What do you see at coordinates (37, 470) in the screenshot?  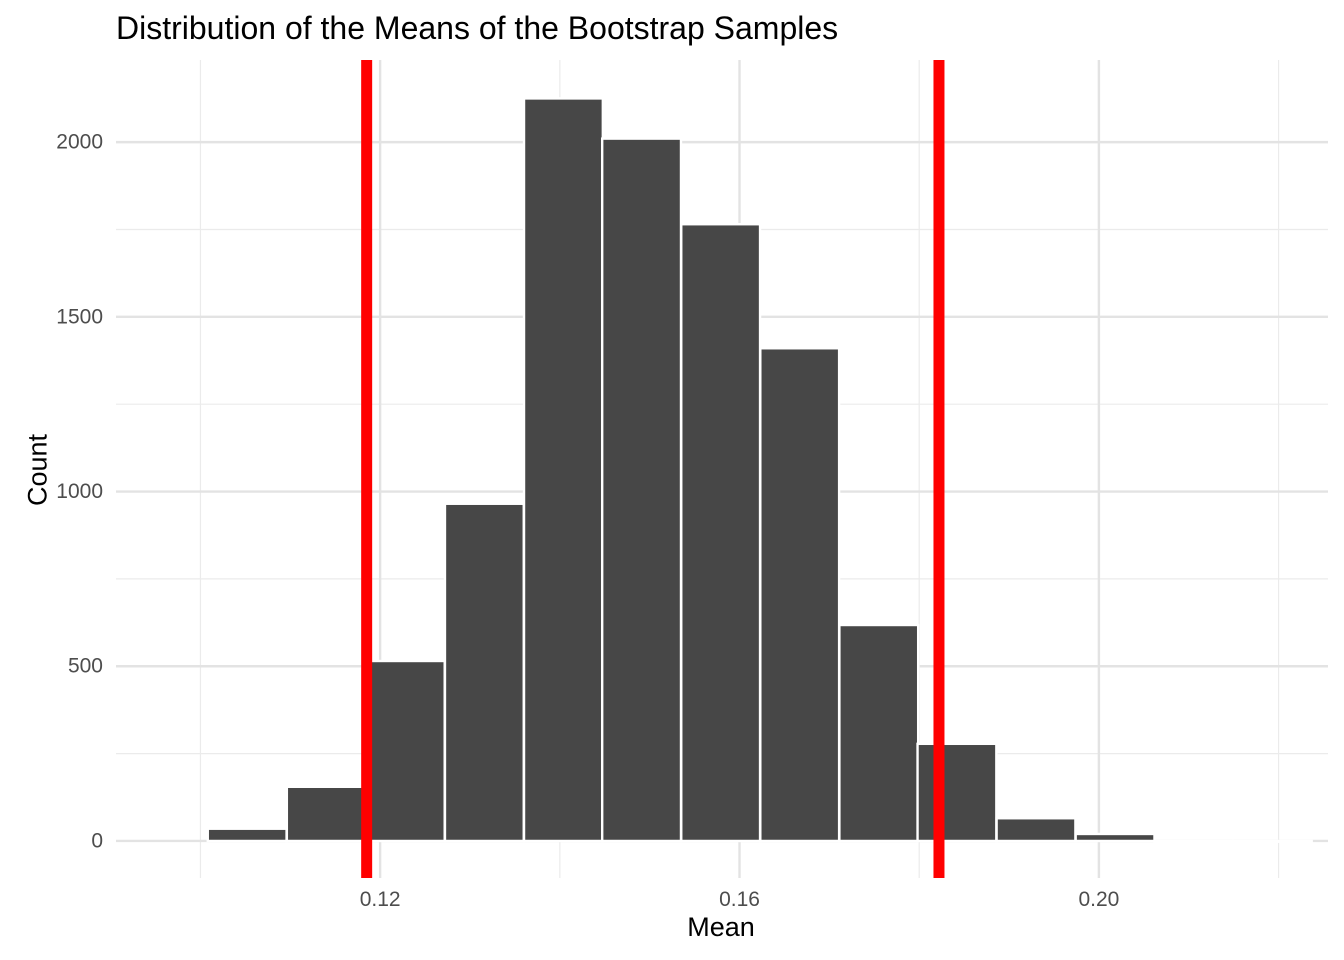 I see `y-axis-label: Count` at bounding box center [37, 470].